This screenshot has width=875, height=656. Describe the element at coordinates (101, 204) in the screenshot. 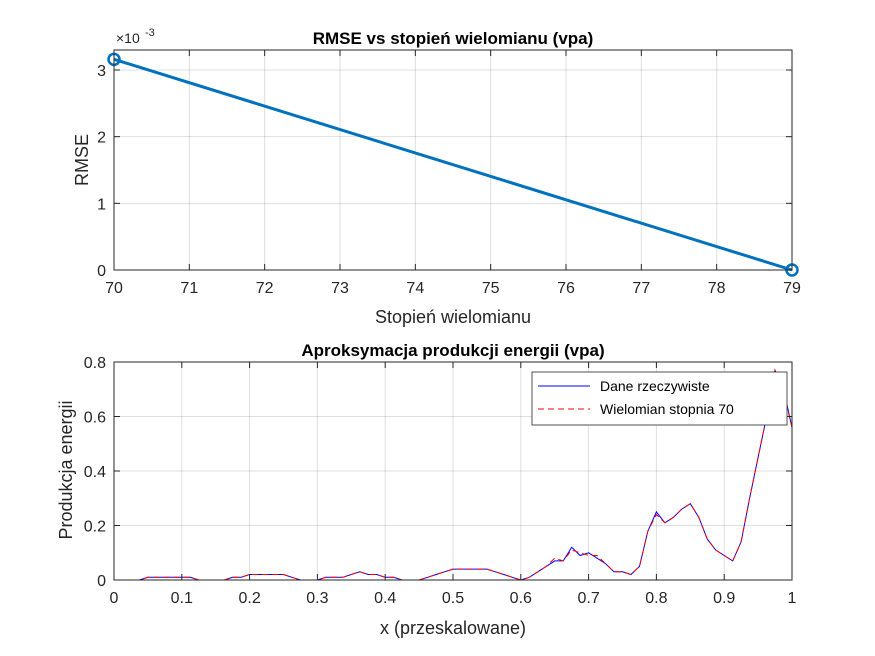

I see `rmse-ytick-label: 1` at that location.